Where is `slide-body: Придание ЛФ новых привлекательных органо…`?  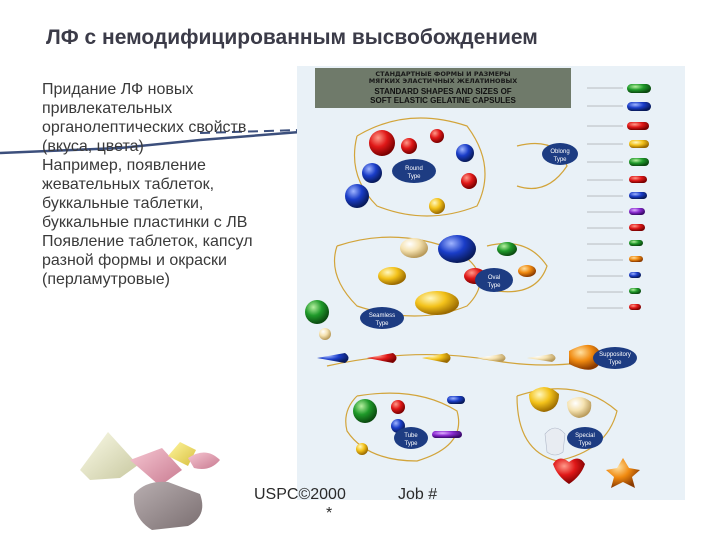
slide-body: Придание ЛФ новых привлекательных органо… is located at coordinates (158, 184).